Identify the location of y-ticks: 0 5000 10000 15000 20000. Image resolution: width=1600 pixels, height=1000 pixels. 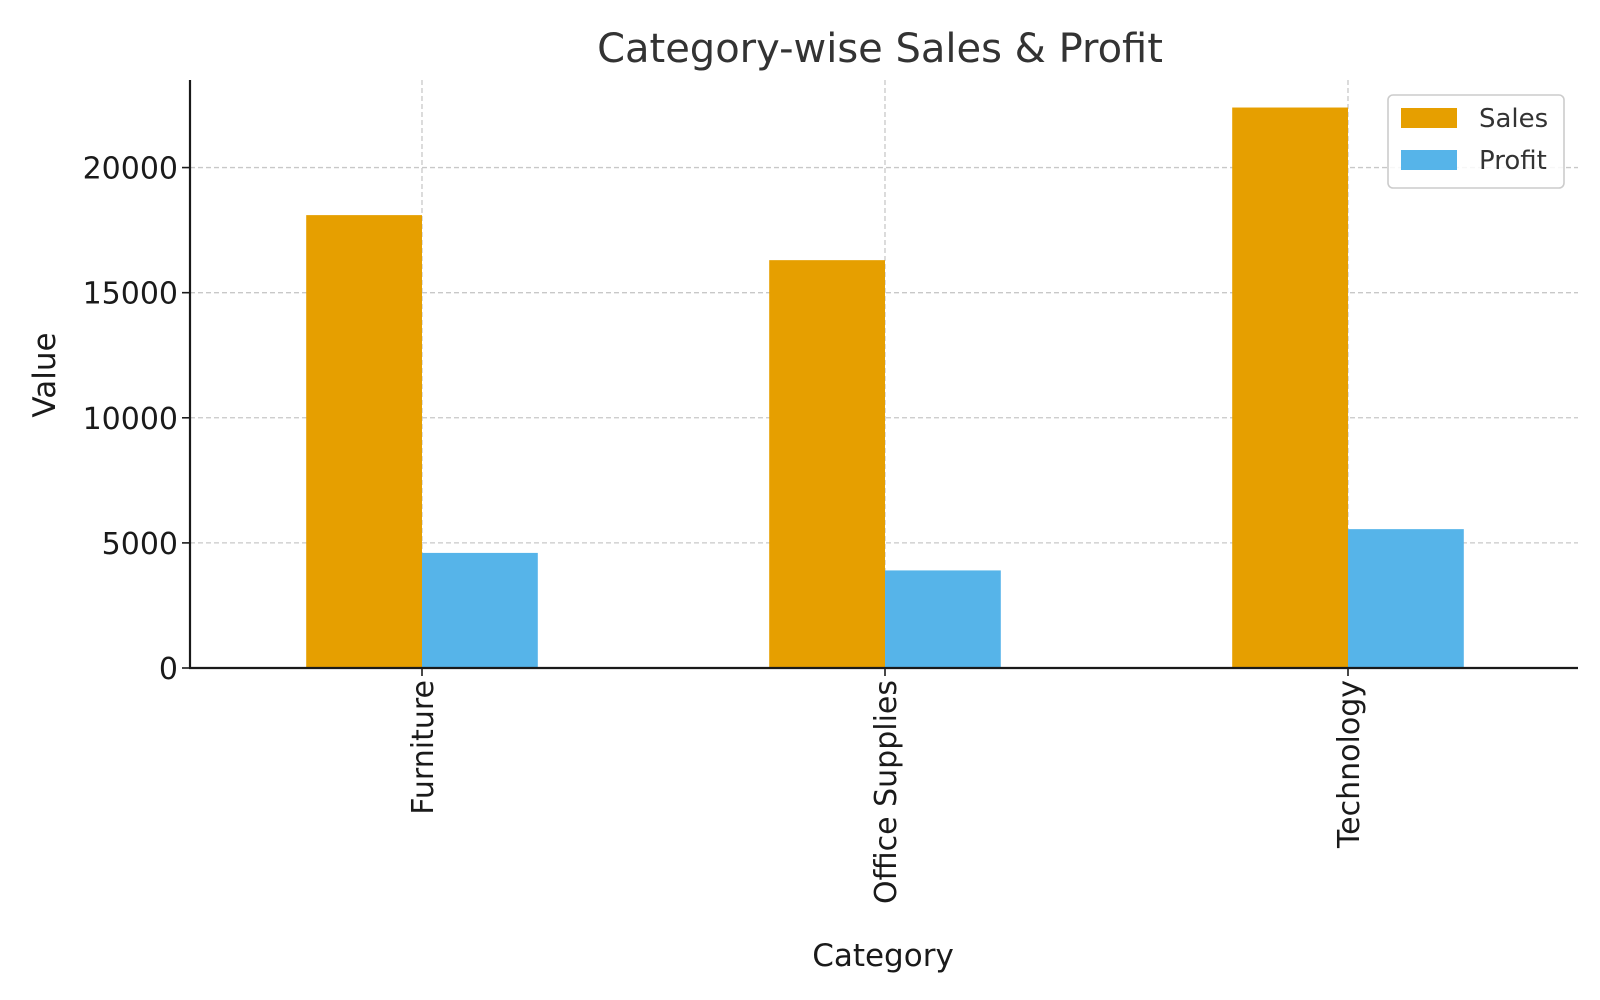
(136, 419).